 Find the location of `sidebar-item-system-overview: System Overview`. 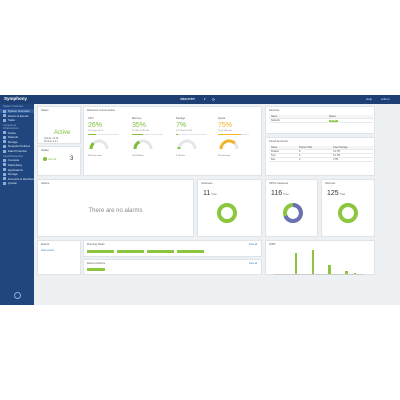

sidebar-item-system-overview: System Overview is located at coordinates (17, 111).